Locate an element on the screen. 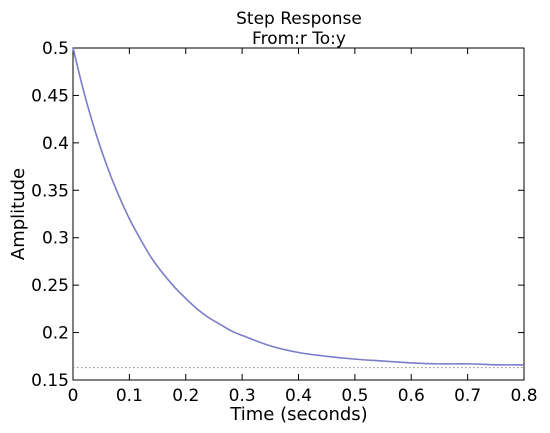 The height and width of the screenshot is (433, 550). x-axis-label: Time (seconds) is located at coordinates (298, 414).